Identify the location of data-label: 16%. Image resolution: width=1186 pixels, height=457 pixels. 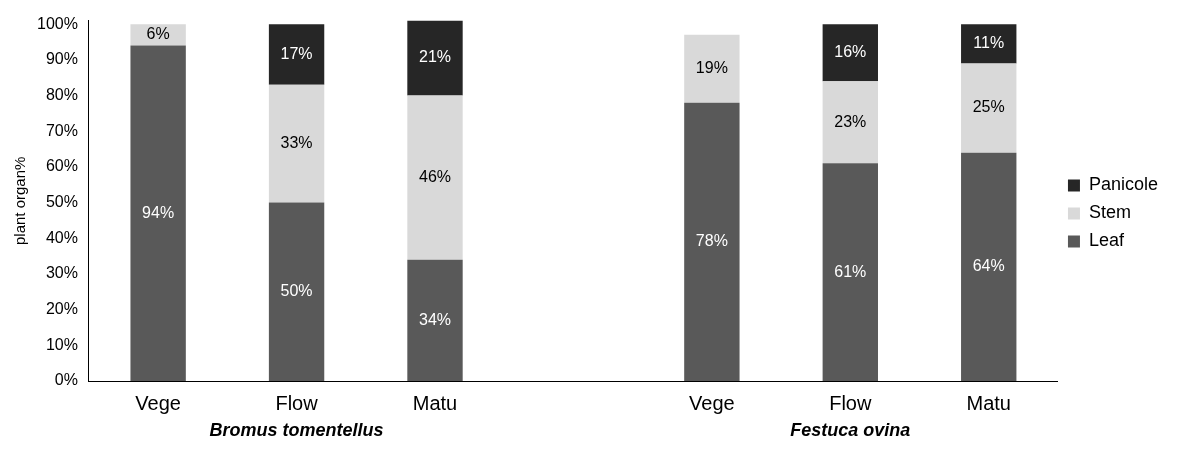
(850, 52).